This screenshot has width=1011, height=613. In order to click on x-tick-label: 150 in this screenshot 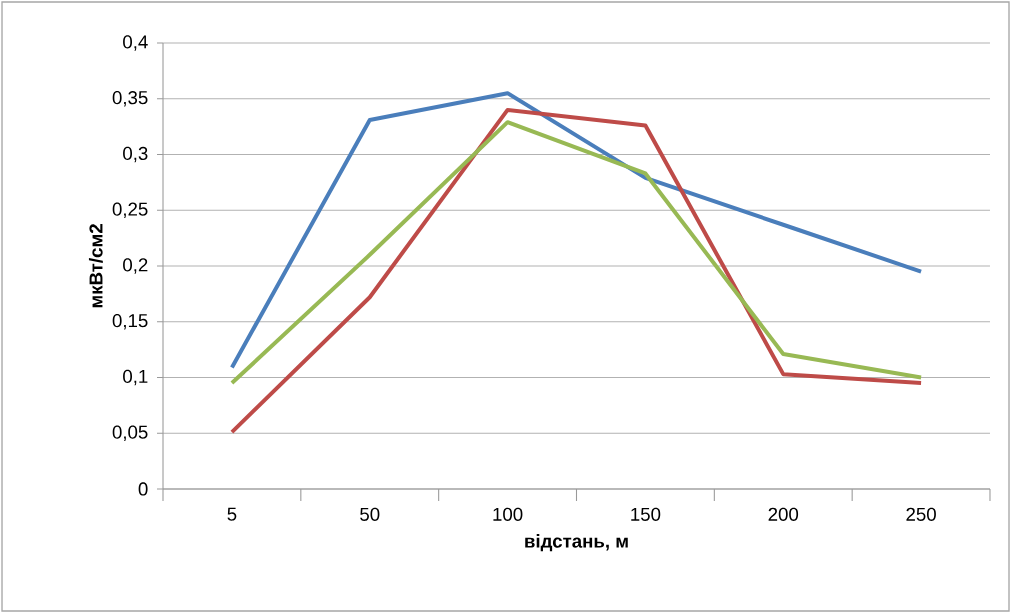, I will do `click(646, 514)`.